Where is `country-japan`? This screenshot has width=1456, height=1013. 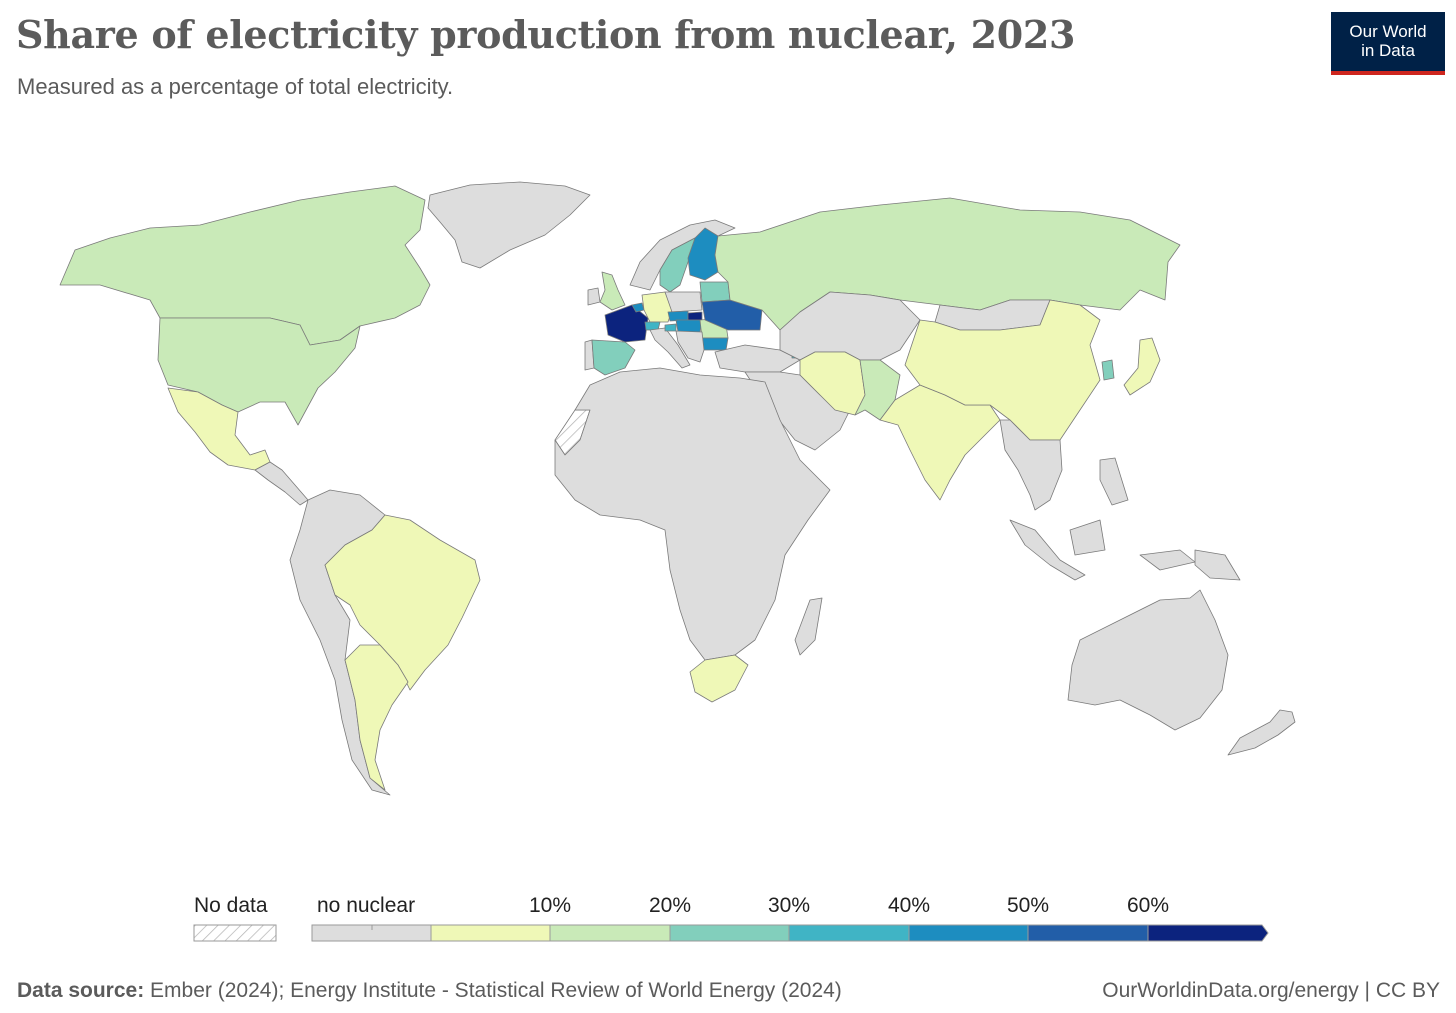 country-japan is located at coordinates (1142, 366).